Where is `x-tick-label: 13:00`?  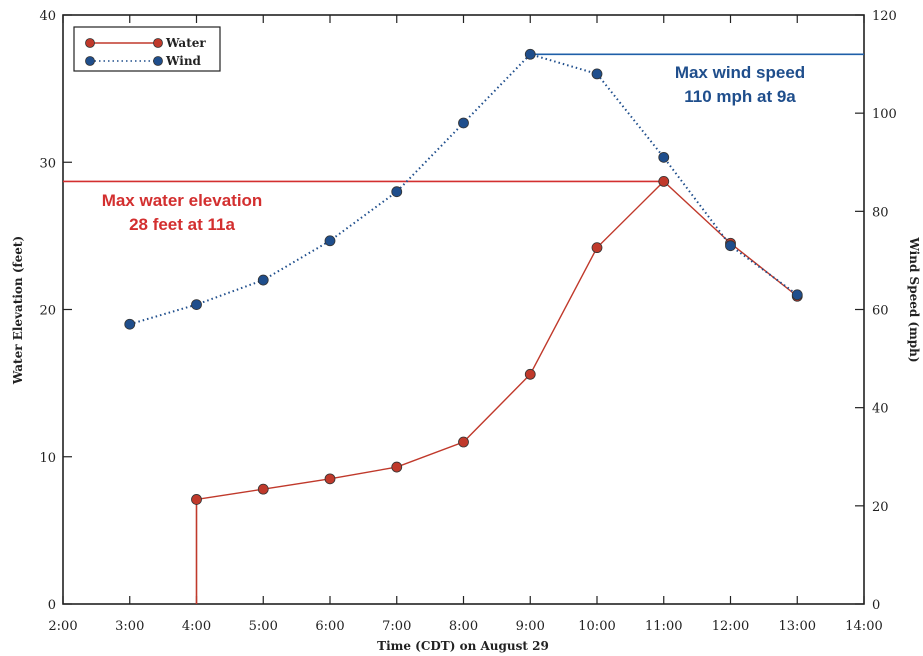 x-tick-label: 13:00 is located at coordinates (797, 626).